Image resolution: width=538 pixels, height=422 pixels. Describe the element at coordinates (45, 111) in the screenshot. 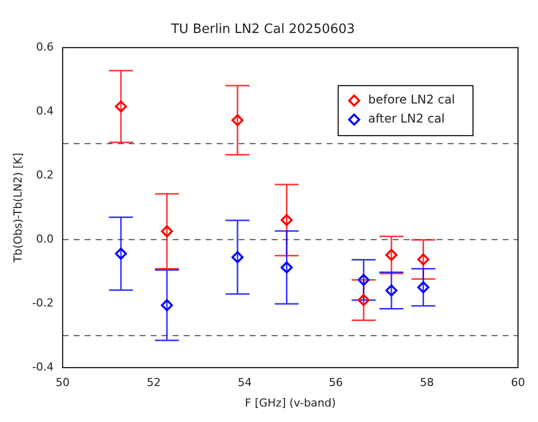

I see `y-tick-label: 0.4` at that location.